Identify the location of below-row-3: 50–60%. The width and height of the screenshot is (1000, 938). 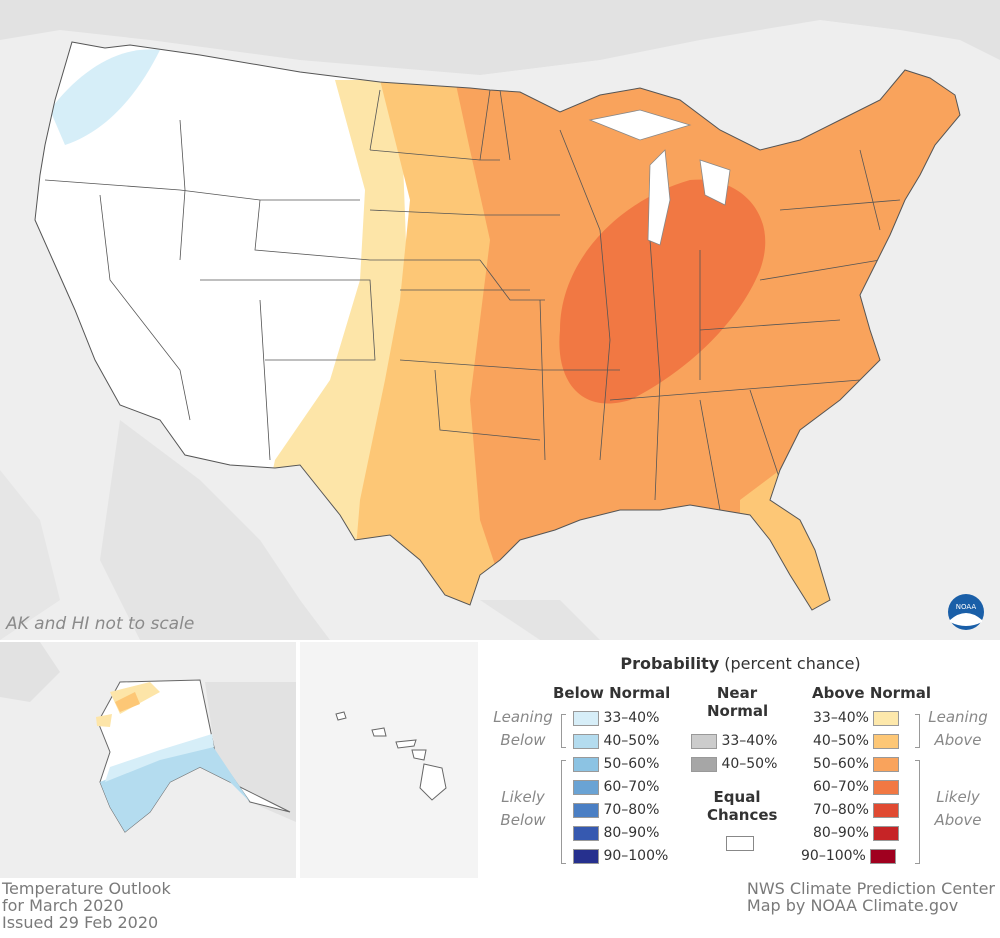
(616, 764).